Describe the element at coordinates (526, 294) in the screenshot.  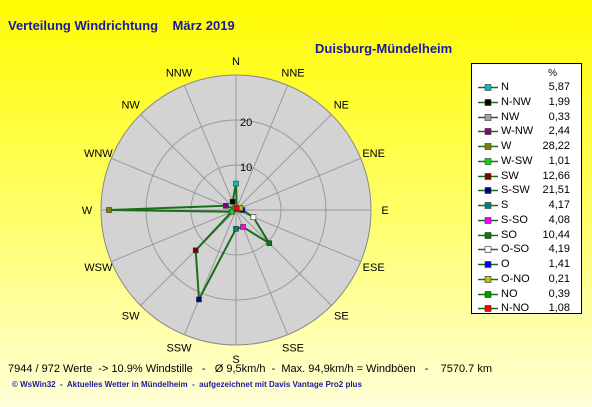
I see `legend-item: NO 0,39` at that location.